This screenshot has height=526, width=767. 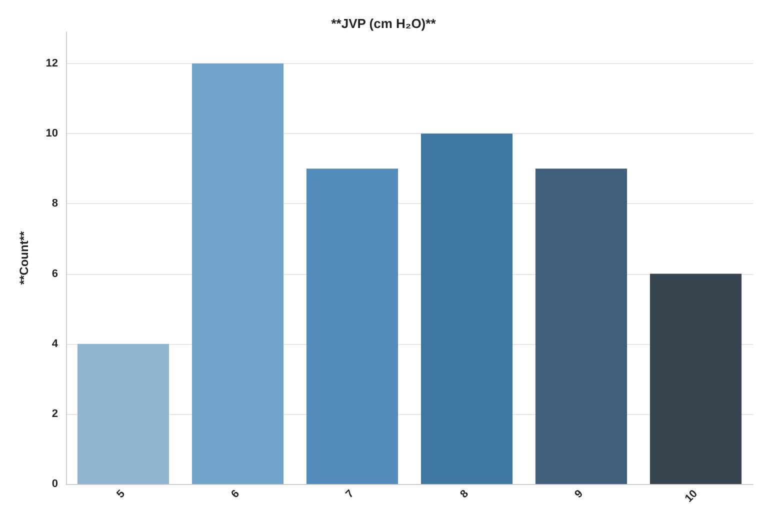 I want to click on chart-title: **JVP (cm H₂O)**, so click(x=384, y=23).